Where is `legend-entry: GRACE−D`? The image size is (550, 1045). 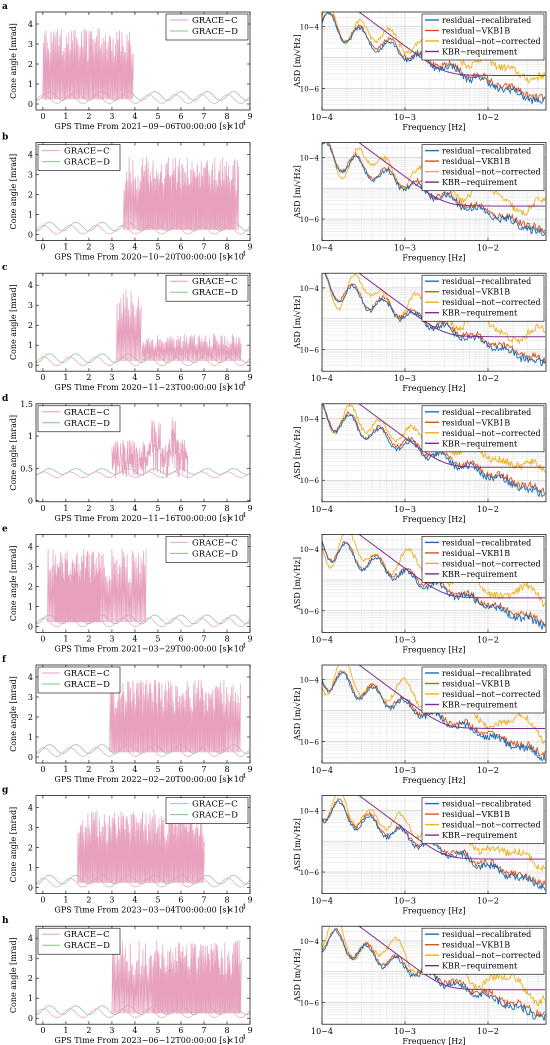 legend-entry: GRACE−D is located at coordinates (215, 816).